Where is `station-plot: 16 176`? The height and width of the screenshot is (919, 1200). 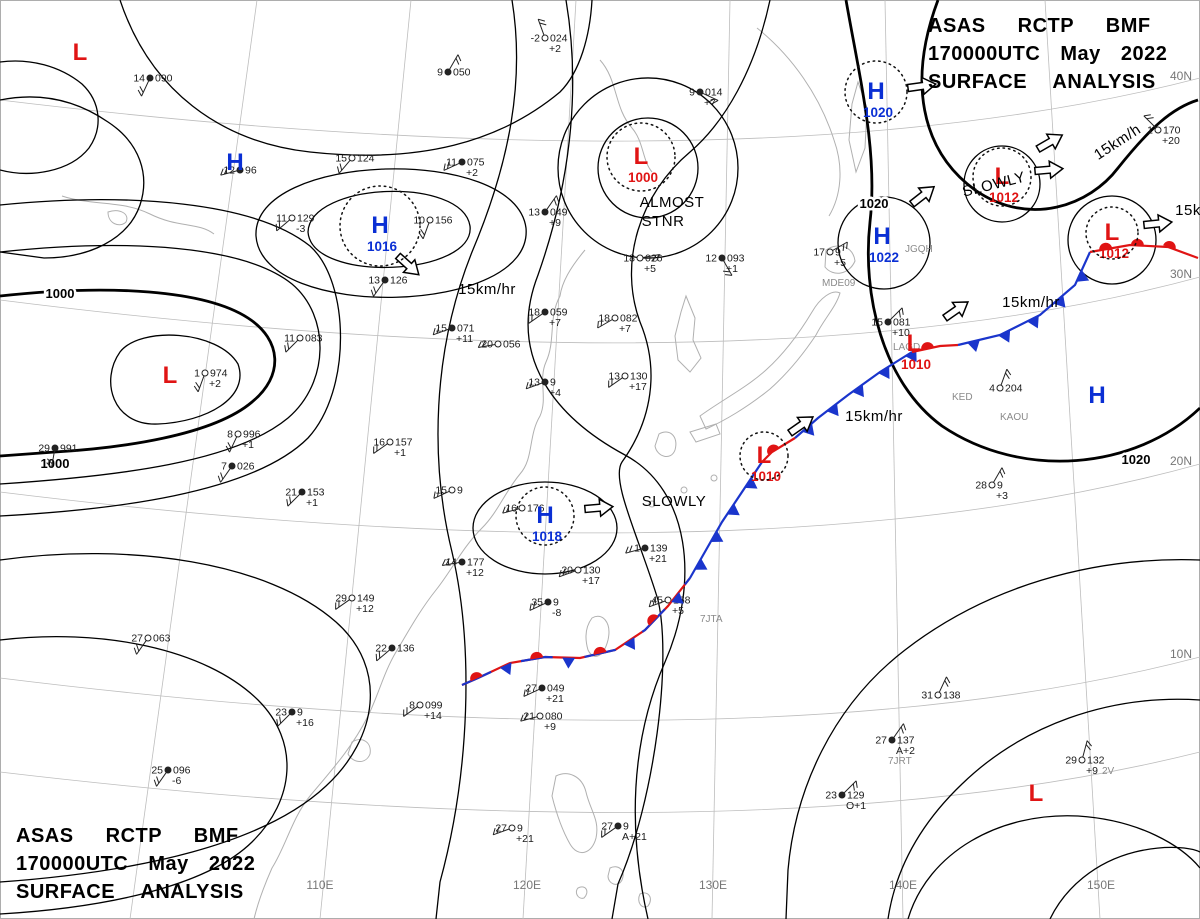 station-plot: 16 176 is located at coordinates (523, 509).